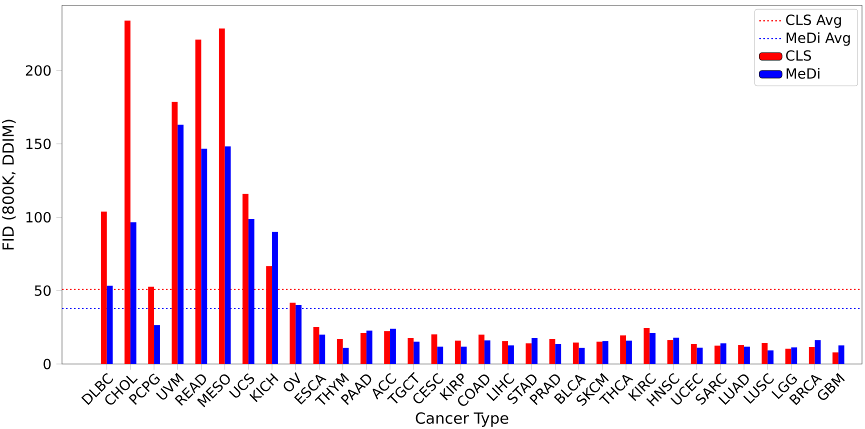 The height and width of the screenshot is (429, 865). Describe the element at coordinates (798, 55) in the screenshot. I see `legend-label: CLS` at that location.